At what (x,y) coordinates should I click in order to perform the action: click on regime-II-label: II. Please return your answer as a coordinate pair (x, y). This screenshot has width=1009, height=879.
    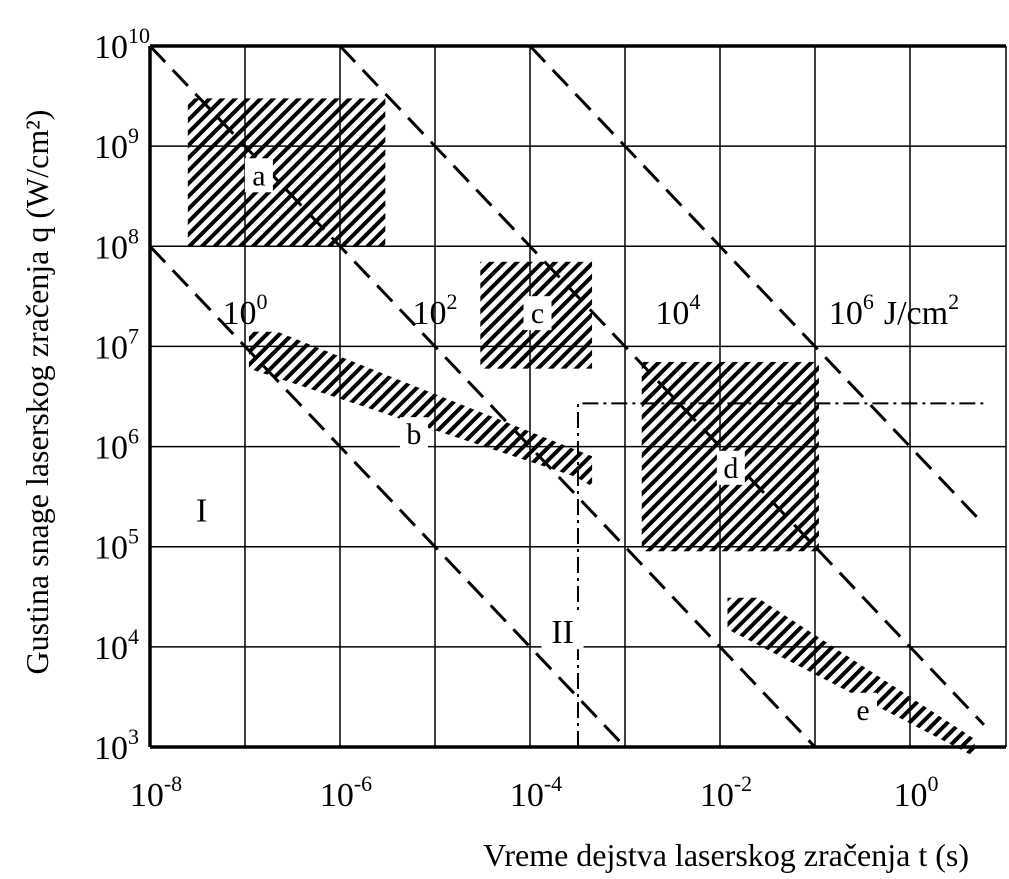
    Looking at the image, I should click on (562, 632).